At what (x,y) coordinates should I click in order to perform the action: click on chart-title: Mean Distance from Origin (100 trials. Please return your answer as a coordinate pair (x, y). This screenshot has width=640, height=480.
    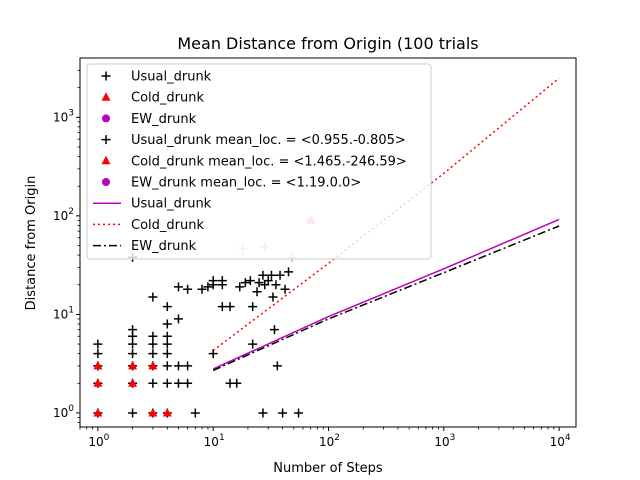
    Looking at the image, I should click on (327, 43).